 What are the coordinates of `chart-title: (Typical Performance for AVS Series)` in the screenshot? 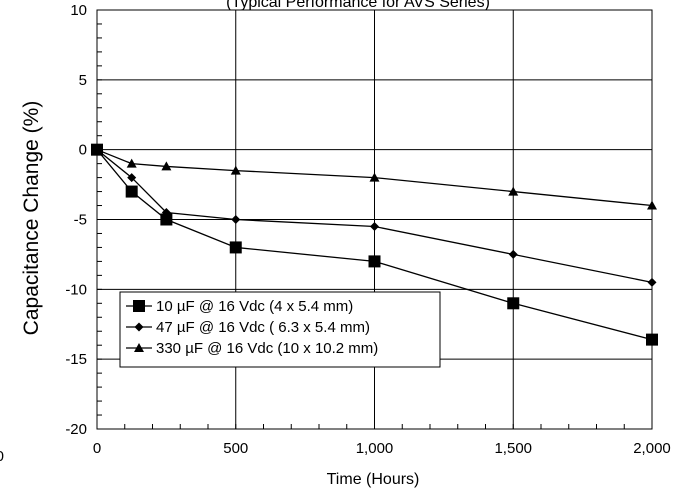 It's located at (358, 5).